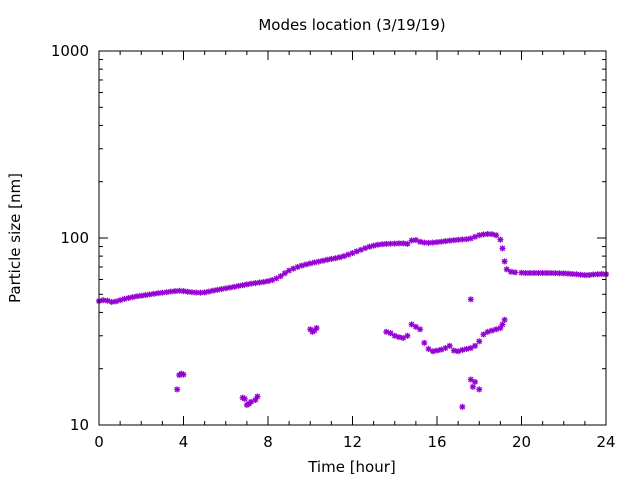  I want to click on chart-title: Modes location (3/19/19), so click(351, 25).